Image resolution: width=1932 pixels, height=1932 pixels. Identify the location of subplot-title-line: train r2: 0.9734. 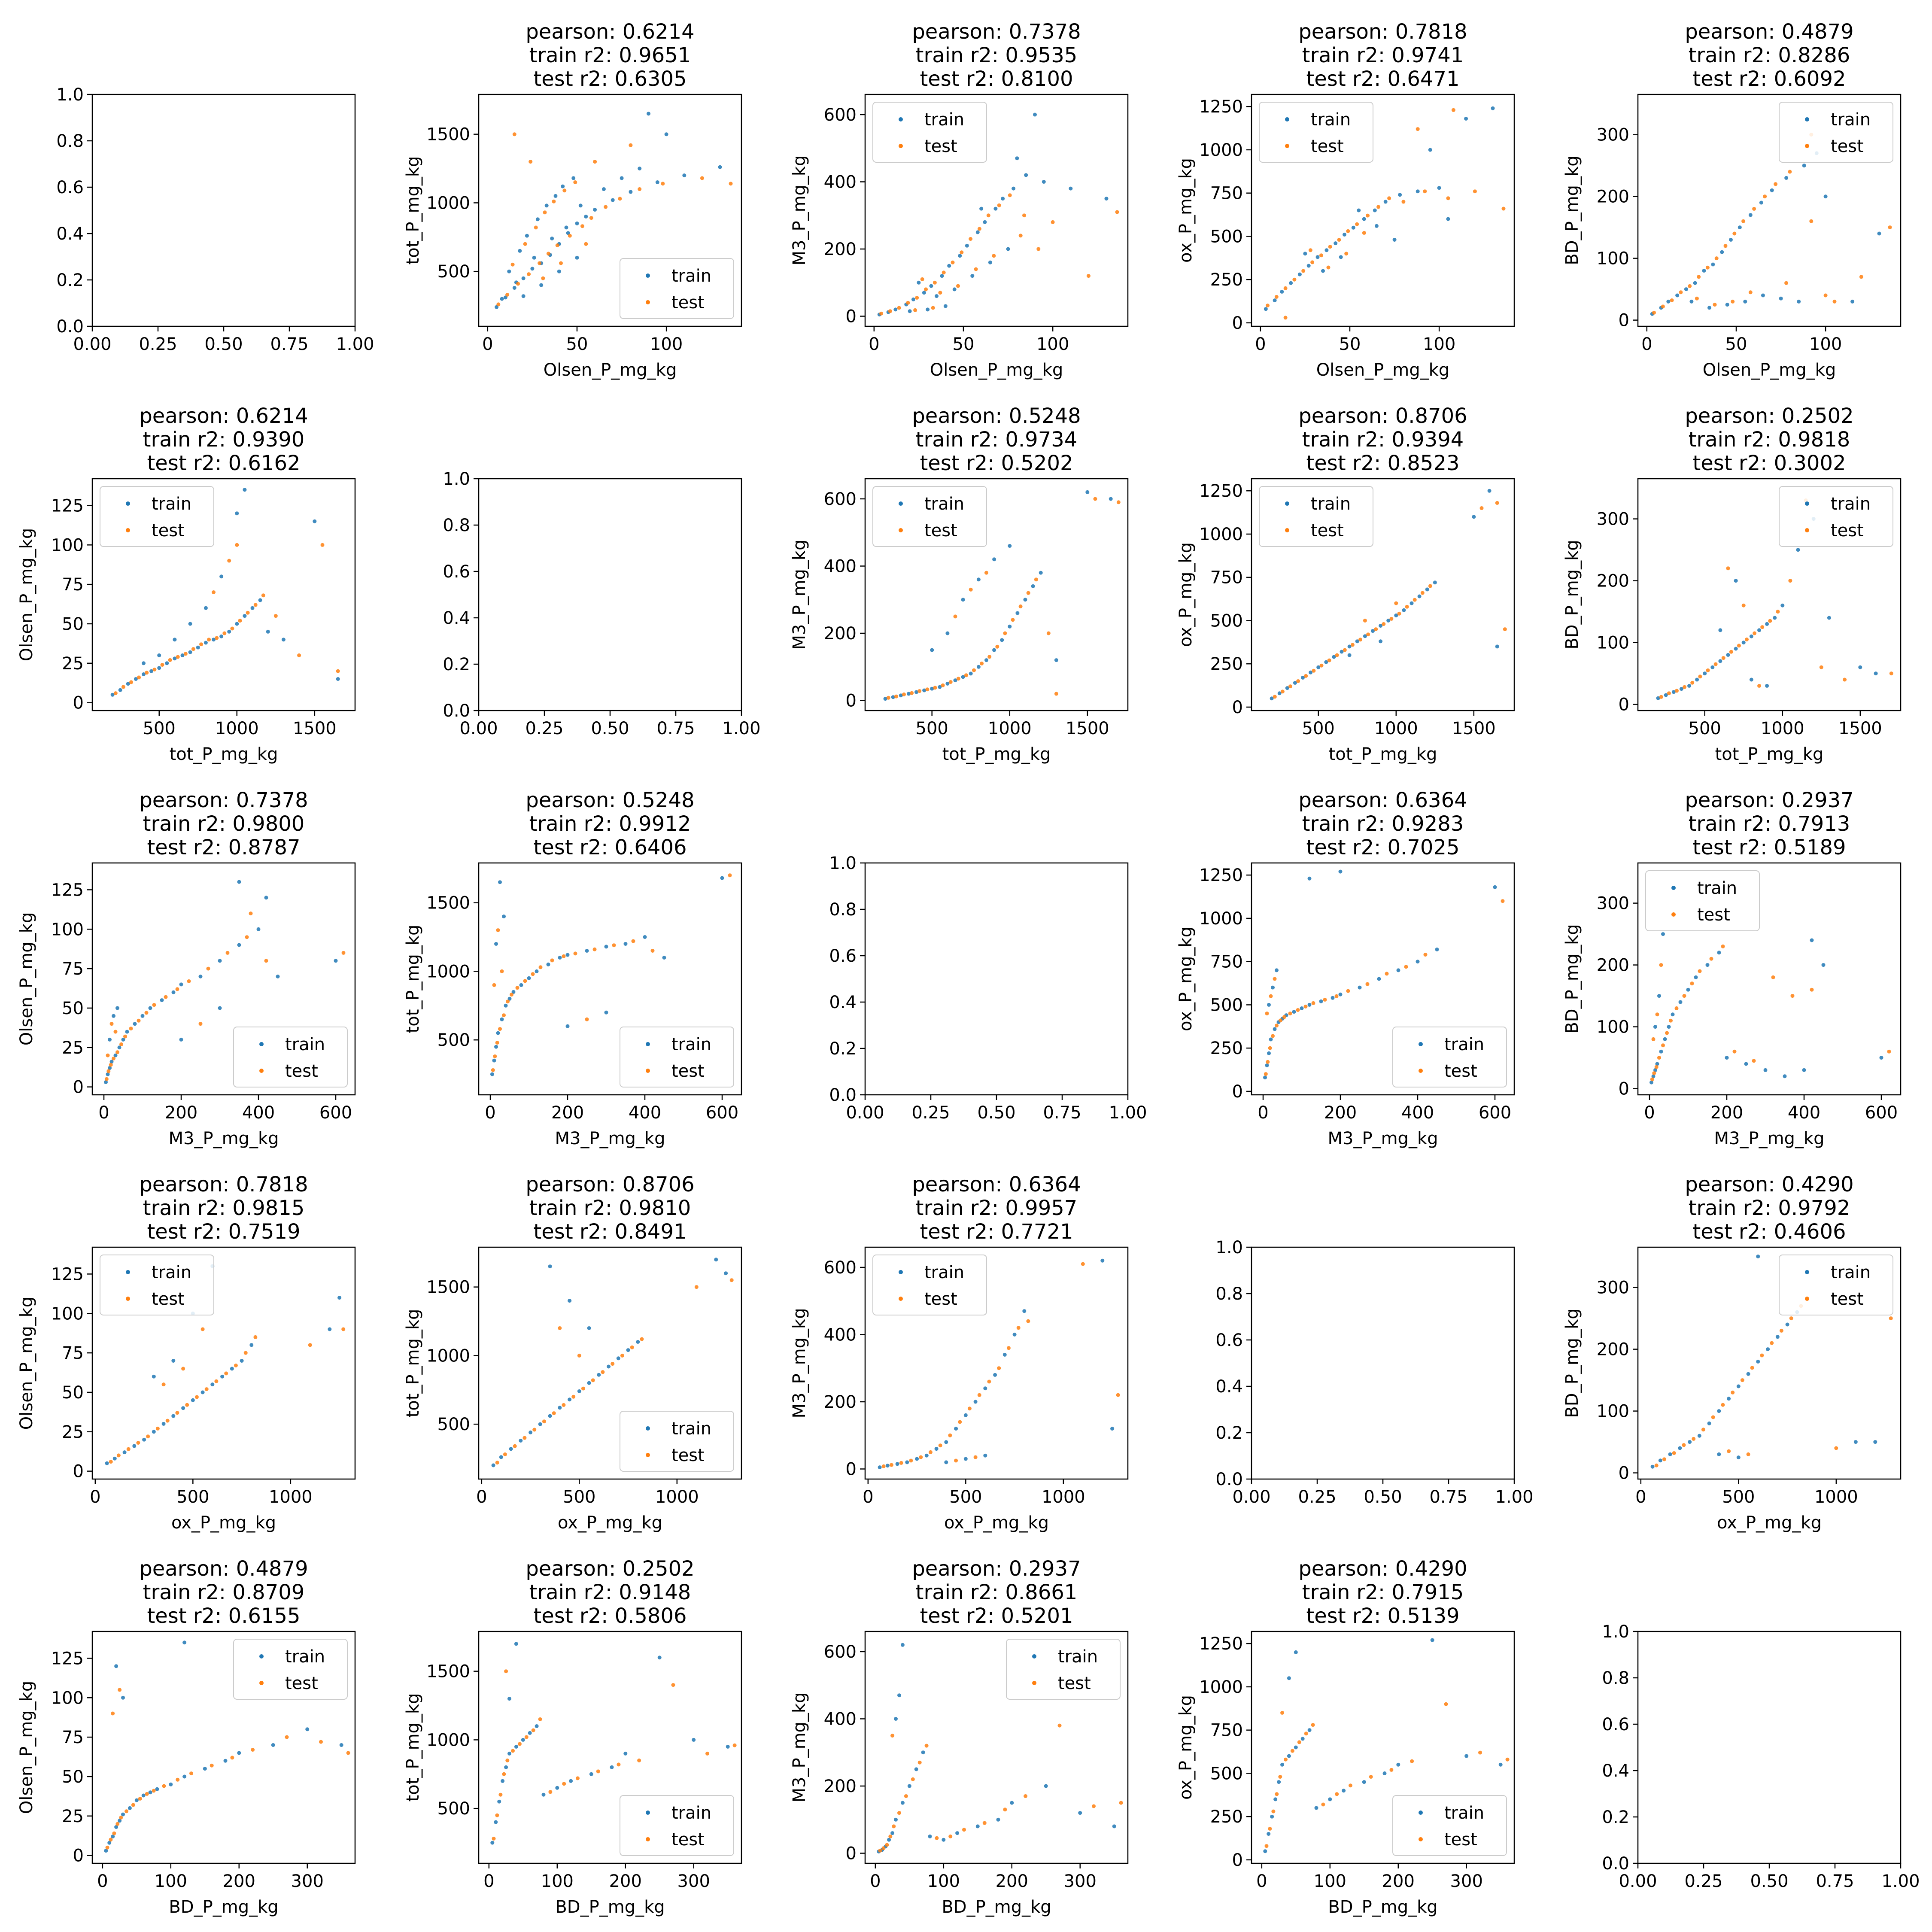
(997, 440).